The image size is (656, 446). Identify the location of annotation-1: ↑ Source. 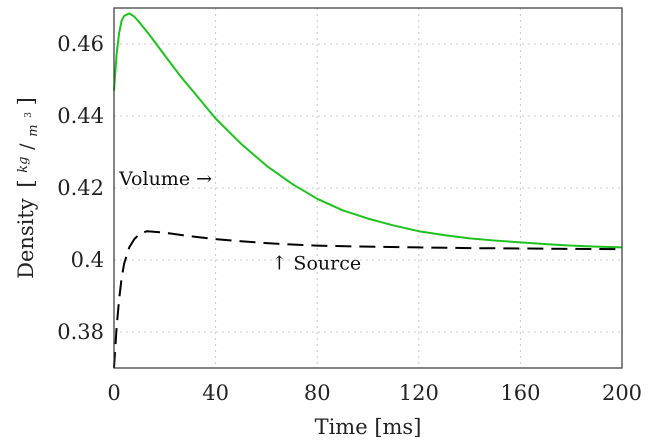
(316, 263).